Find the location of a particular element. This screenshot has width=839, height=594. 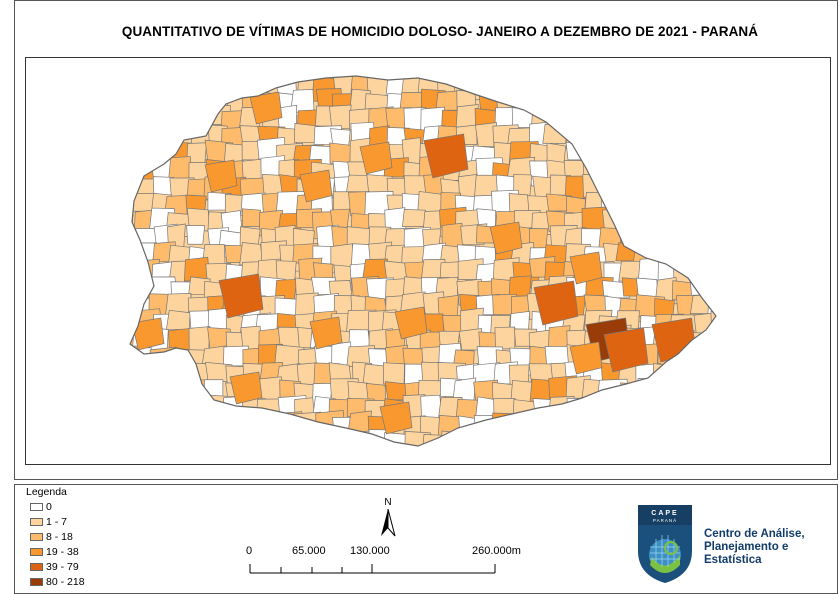

north-arrow-icon is located at coordinates (388, 522).